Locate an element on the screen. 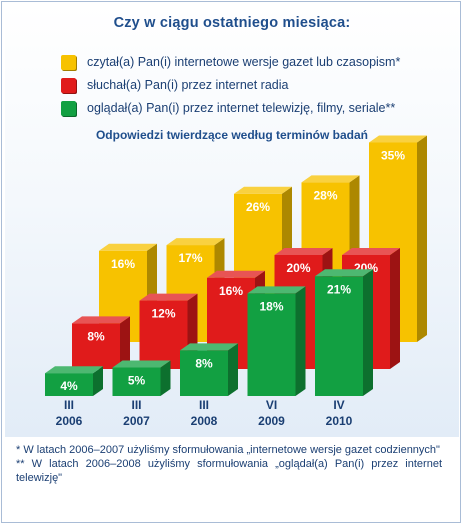  category-year-2008: 2008 is located at coordinates (204, 421).